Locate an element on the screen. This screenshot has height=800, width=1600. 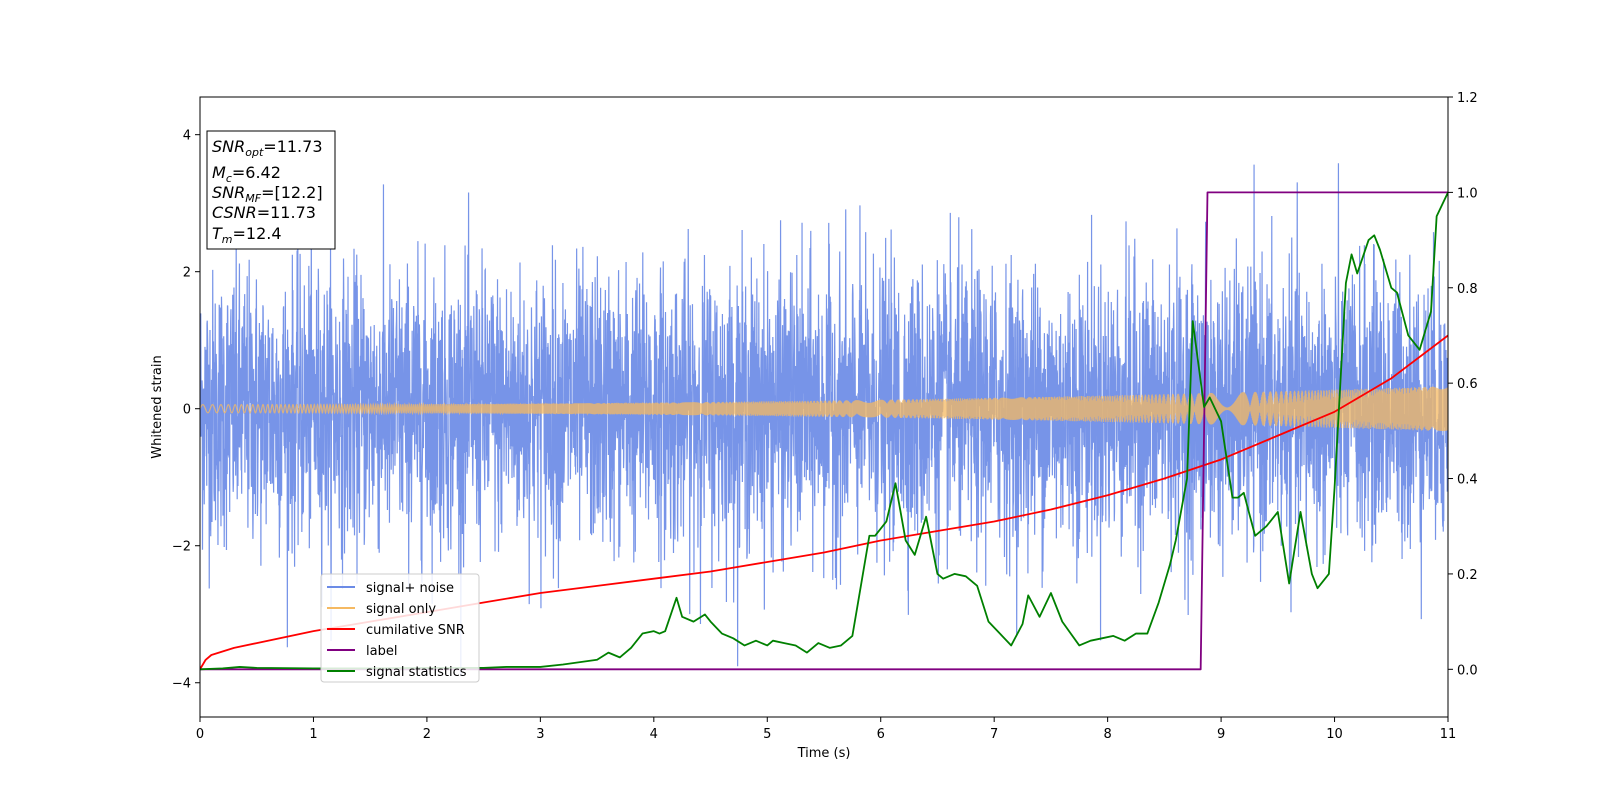
annotation-frame is located at coordinates (271, 190).